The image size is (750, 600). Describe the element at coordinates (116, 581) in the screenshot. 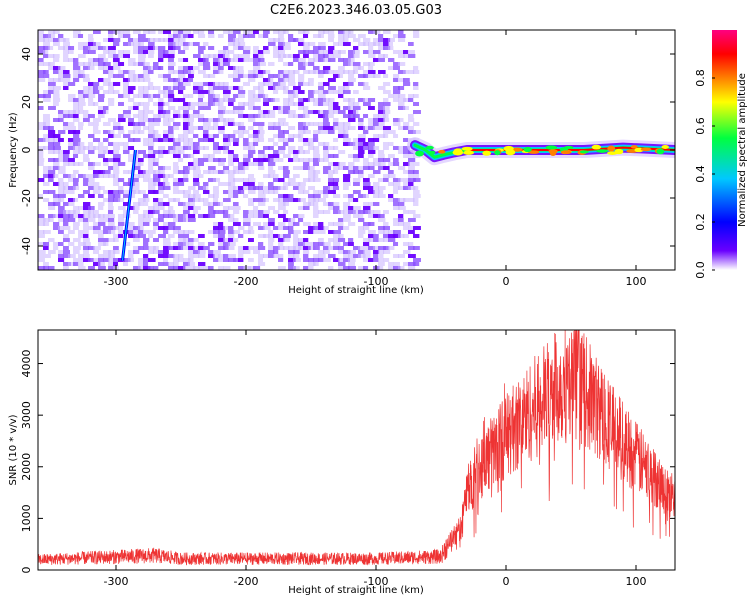

I see `snr-xtick-label: -300` at that location.